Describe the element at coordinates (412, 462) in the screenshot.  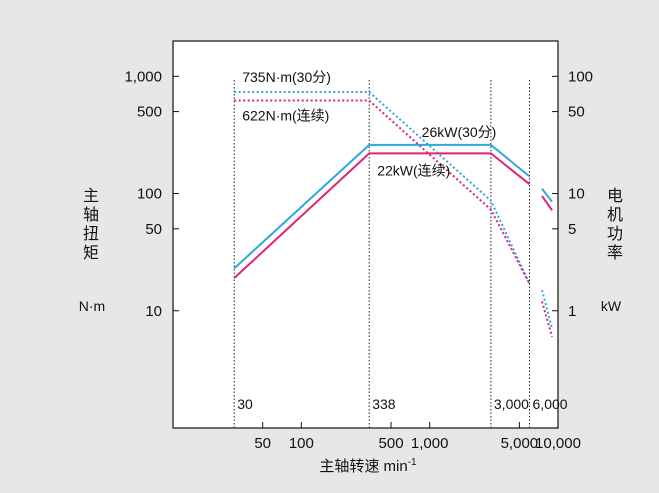
I see `x-axis-title-superscript: -1` at that location.